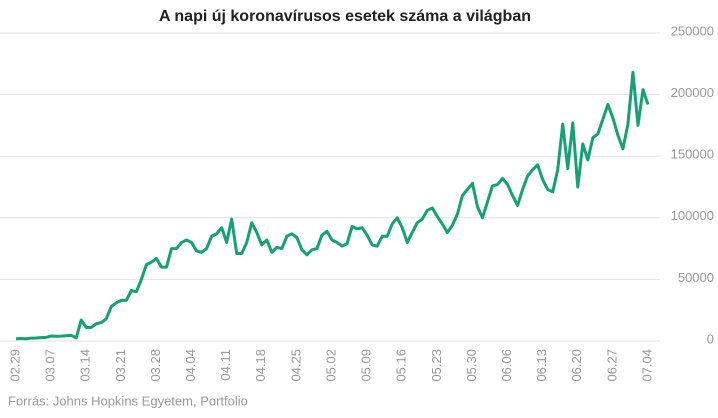 The image size is (718, 418). Describe the element at coordinates (330, 365) in the screenshot. I see `x-tick-label: 05.02` at that location.